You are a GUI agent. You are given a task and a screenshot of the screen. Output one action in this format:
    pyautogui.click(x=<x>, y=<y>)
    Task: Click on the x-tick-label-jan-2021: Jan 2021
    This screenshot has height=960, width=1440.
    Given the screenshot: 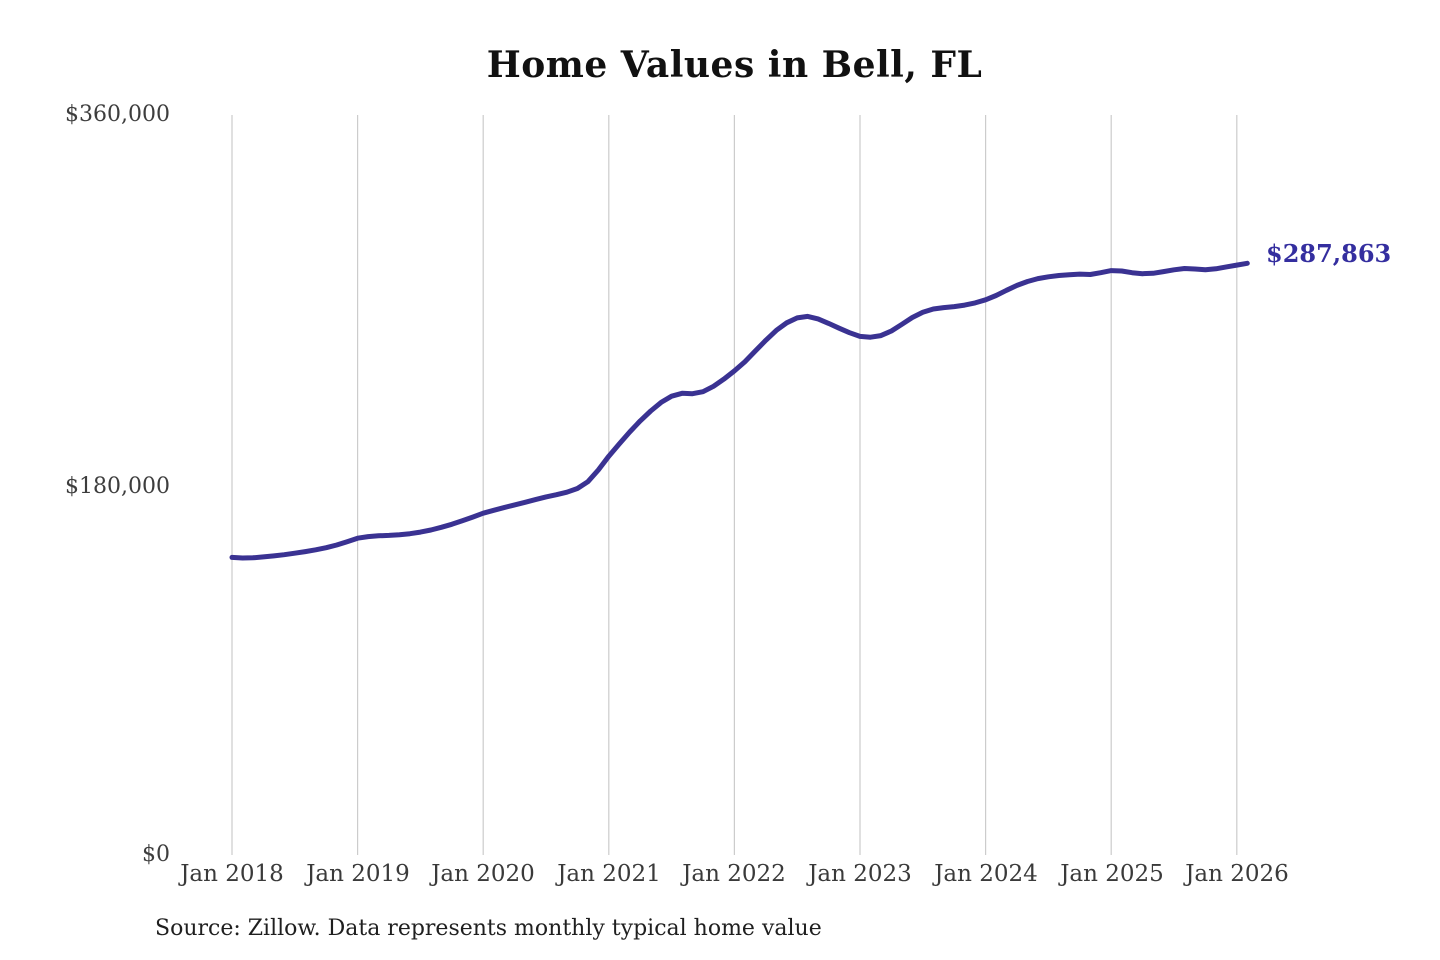 What is the action you would take?
    pyautogui.click(x=609, y=874)
    